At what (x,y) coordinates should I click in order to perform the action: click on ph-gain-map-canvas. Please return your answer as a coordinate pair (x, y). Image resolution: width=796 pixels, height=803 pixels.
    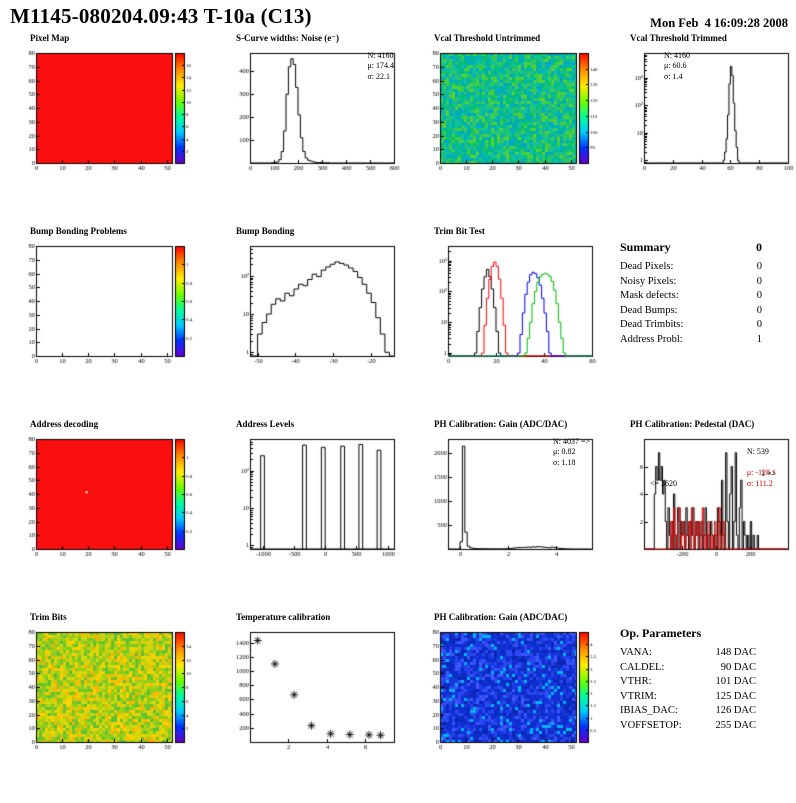
    Looking at the image, I should click on (510, 691).